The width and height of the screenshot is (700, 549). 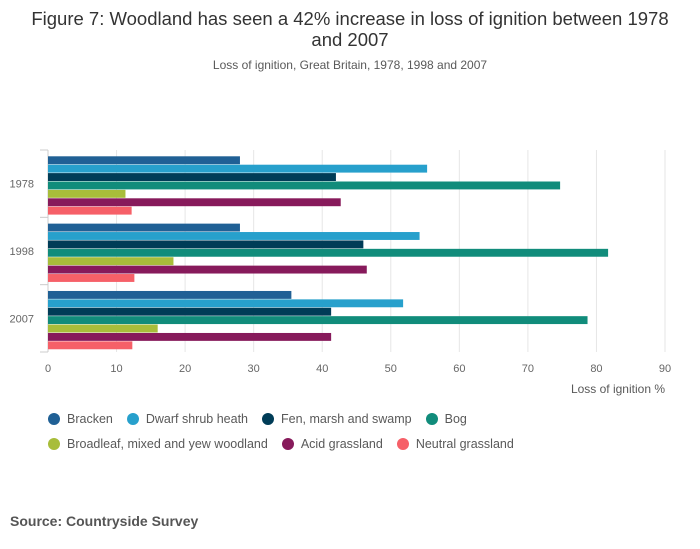 What do you see at coordinates (22, 252) in the screenshot?
I see `y-category-label: 1998` at bounding box center [22, 252].